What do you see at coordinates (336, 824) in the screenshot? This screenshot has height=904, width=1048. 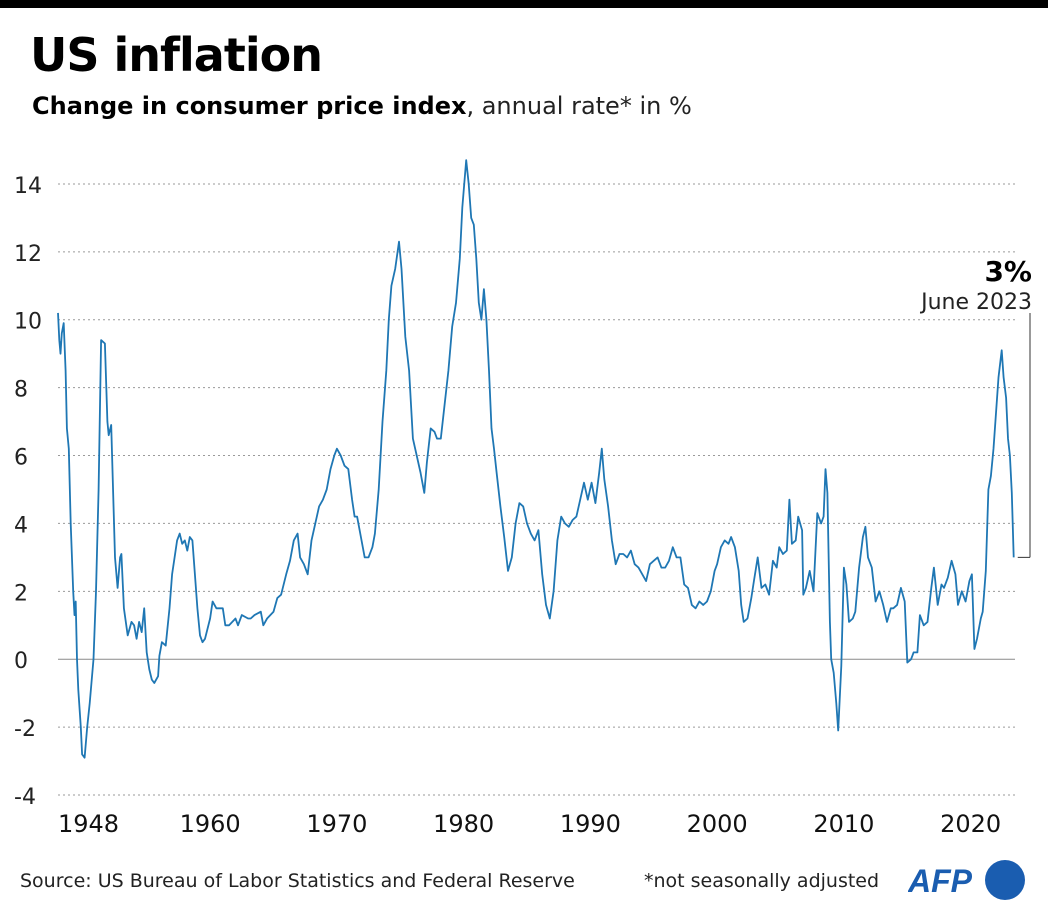 I see `x-tick-label: 1970` at bounding box center [336, 824].